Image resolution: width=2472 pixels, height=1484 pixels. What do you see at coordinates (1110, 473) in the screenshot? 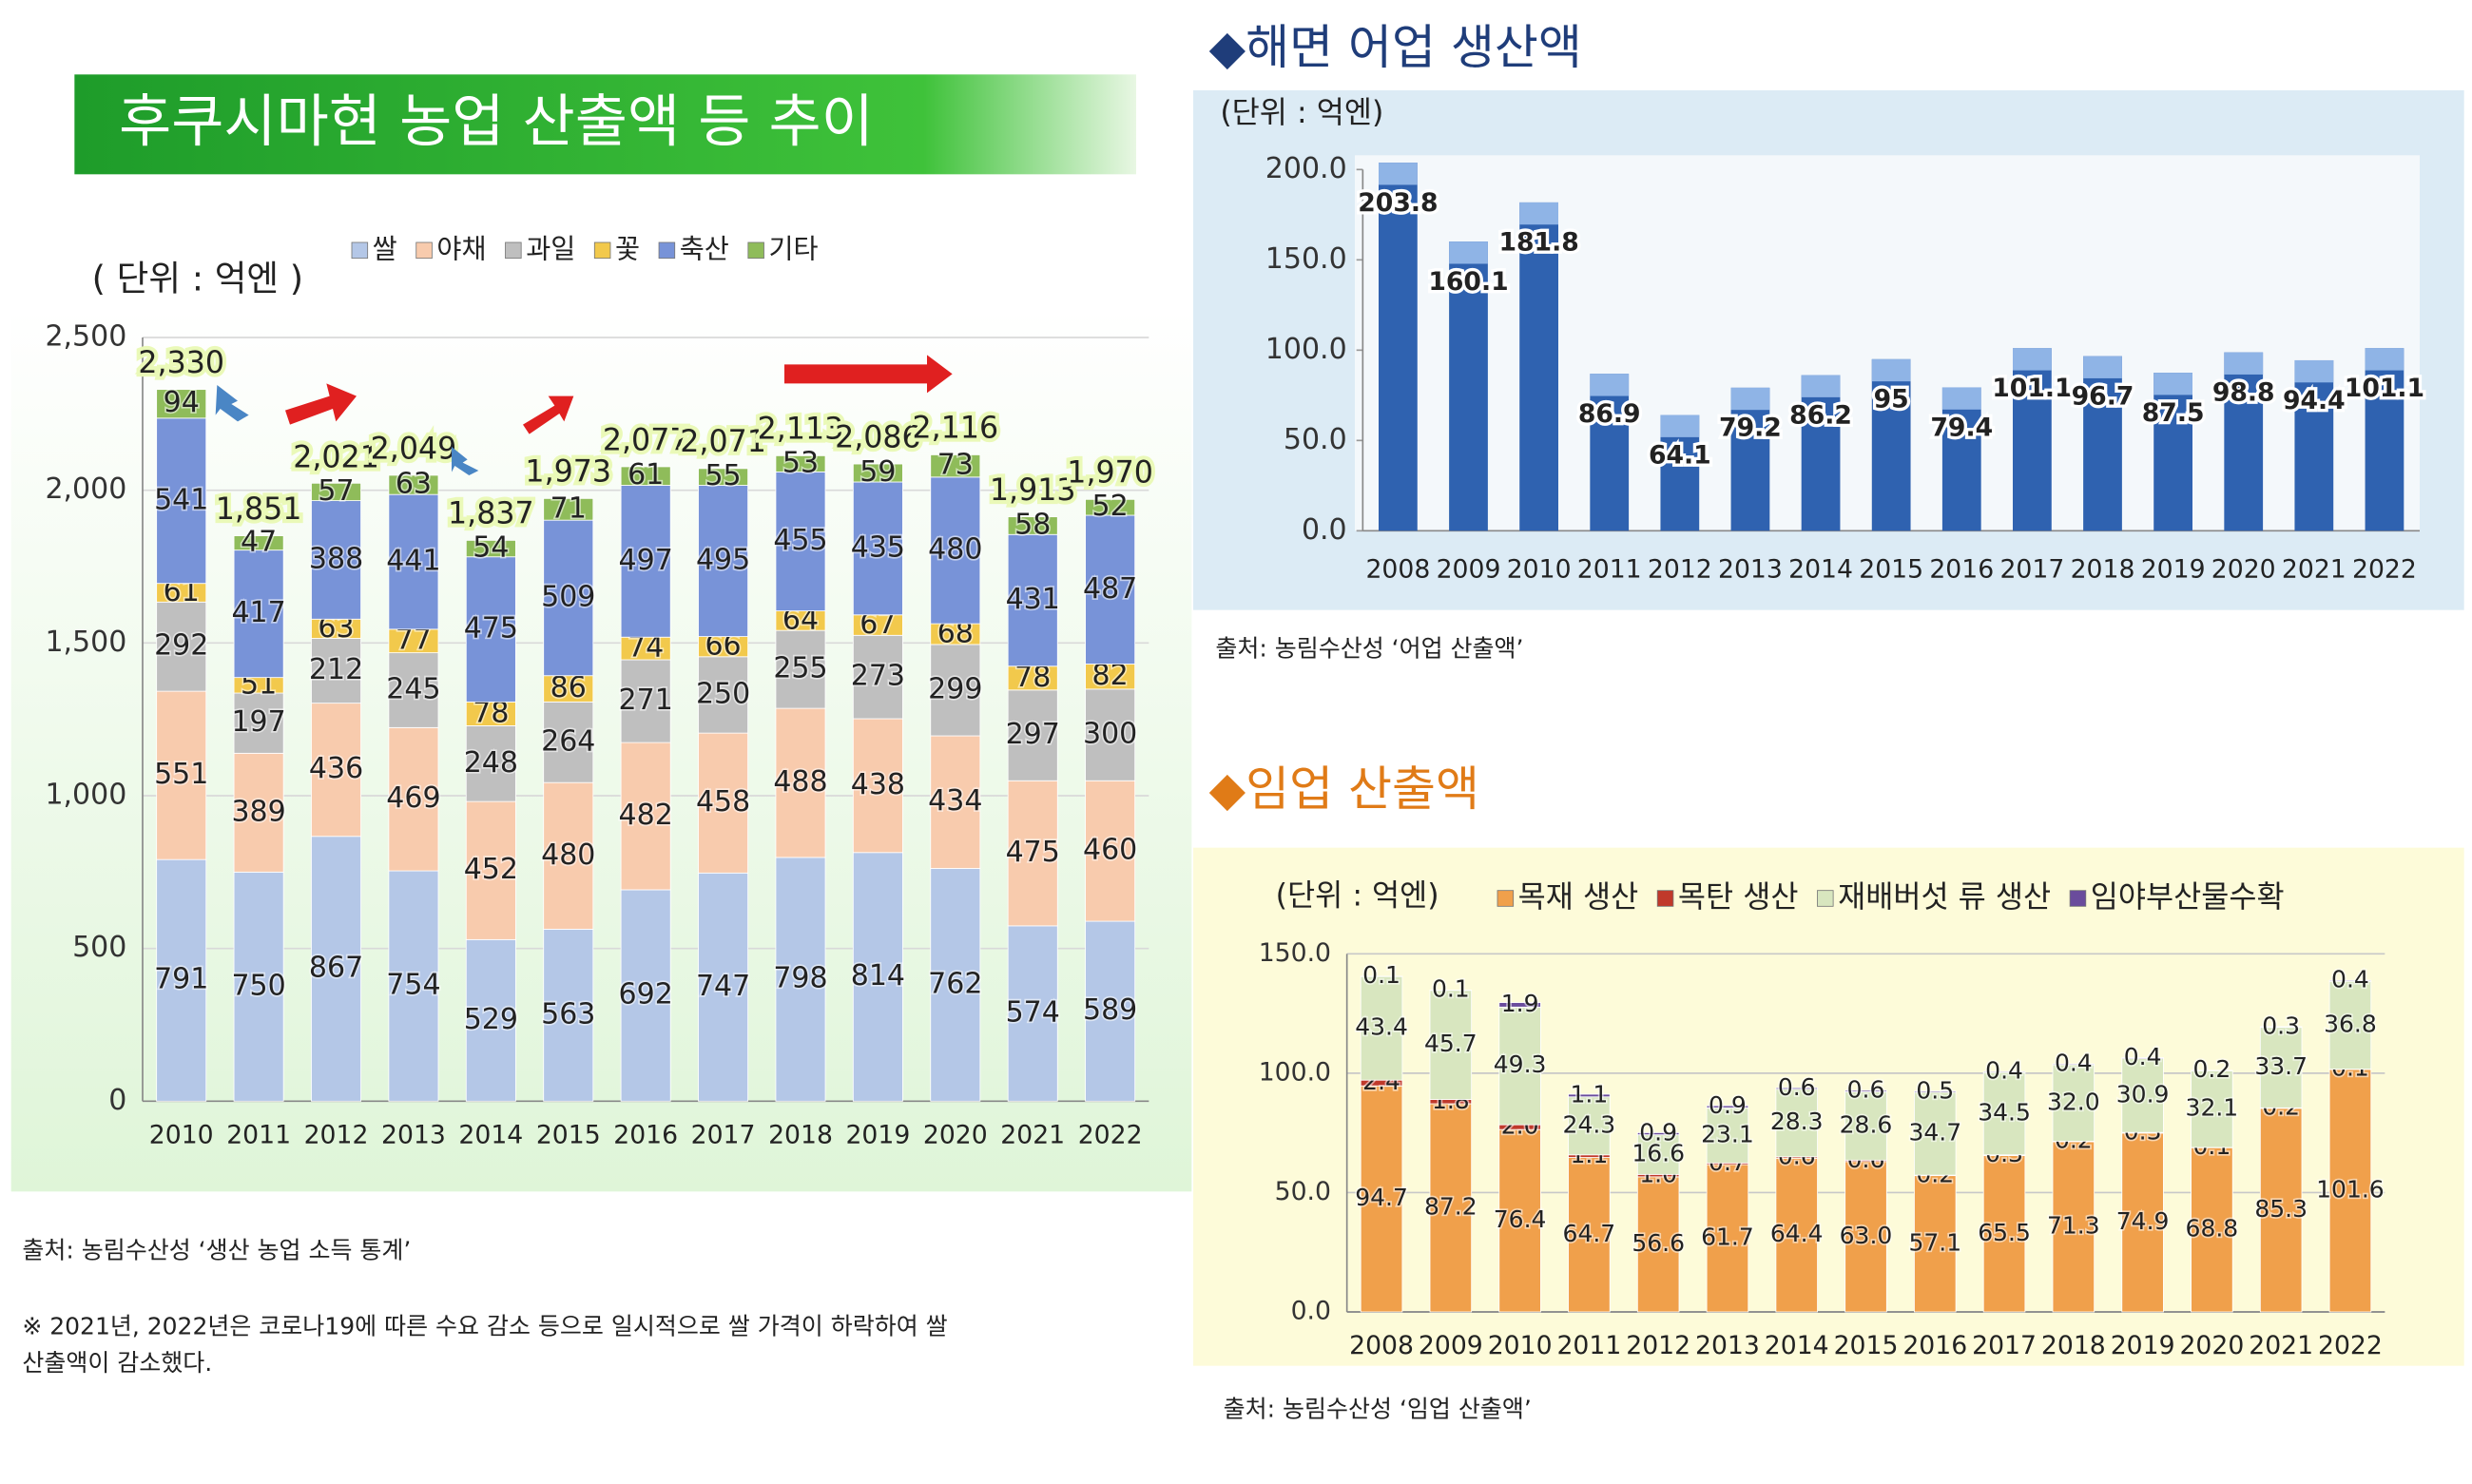
I see `total-label: 1,970` at bounding box center [1110, 473].